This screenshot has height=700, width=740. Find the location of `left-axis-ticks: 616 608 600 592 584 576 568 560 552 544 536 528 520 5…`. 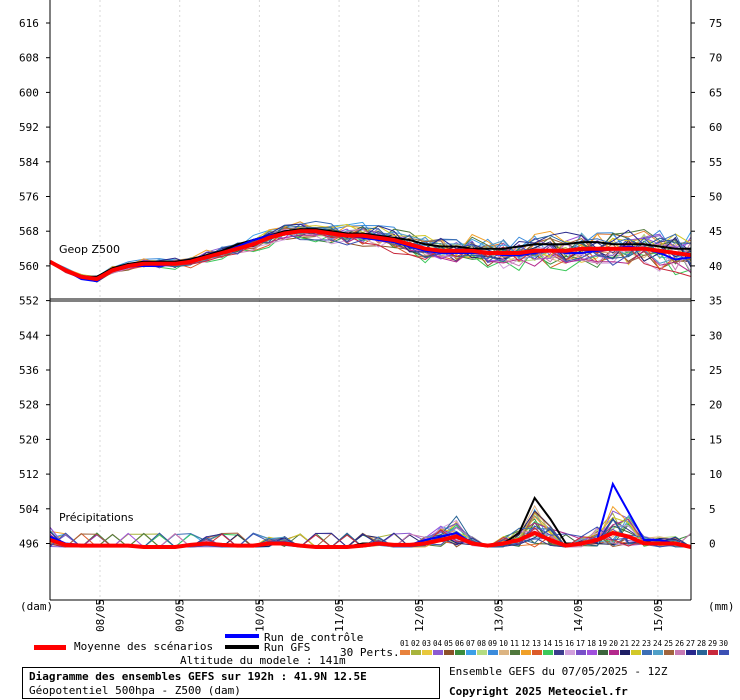

left-axis-ticks: 616 608 600 592 584 576 568 560 552 544 536 528 520 5… is located at coordinates (34, 284).